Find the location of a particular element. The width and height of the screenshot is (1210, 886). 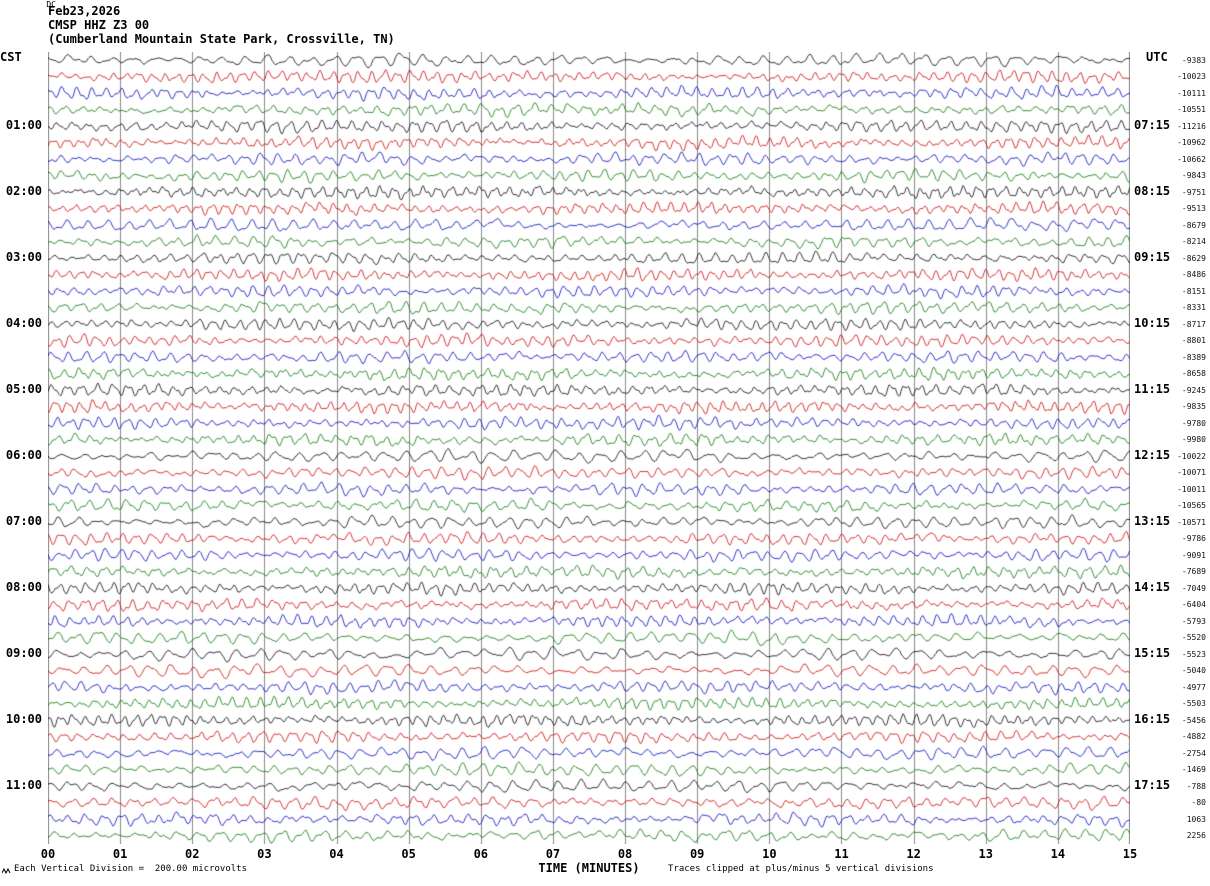

trace-dc-offset-value: -5523 is located at coordinates (1193, 654).